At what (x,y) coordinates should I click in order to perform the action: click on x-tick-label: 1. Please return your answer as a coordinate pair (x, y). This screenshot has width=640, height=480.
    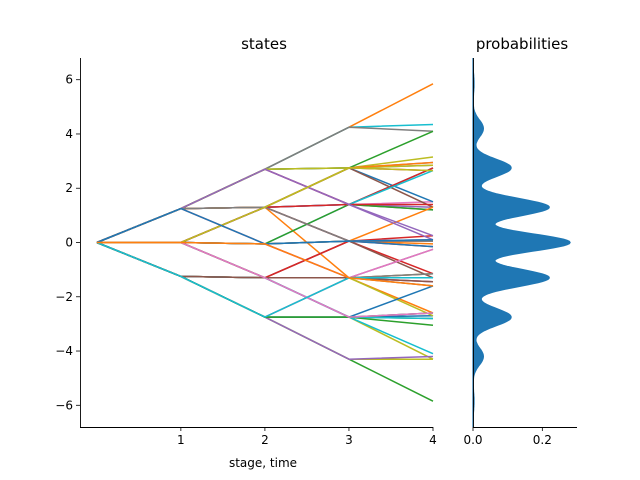
    Looking at the image, I should click on (181, 440).